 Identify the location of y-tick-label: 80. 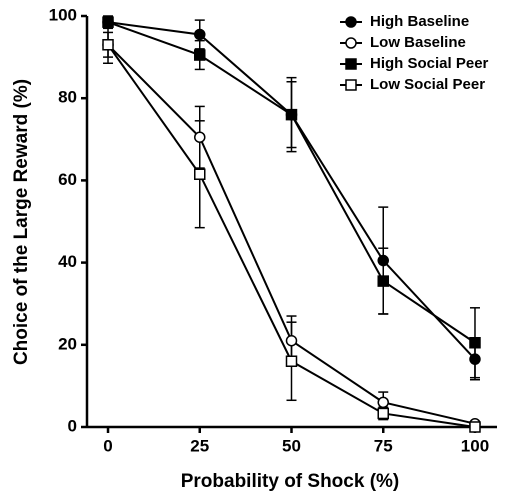
(67, 97).